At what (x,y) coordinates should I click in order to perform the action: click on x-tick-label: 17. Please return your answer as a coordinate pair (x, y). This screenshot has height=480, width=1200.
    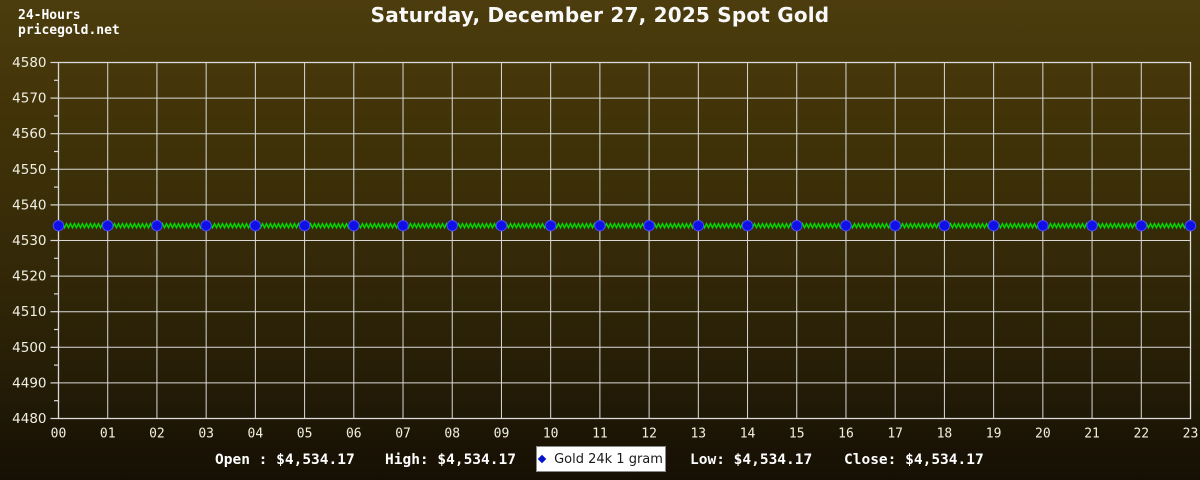
    Looking at the image, I should click on (895, 434).